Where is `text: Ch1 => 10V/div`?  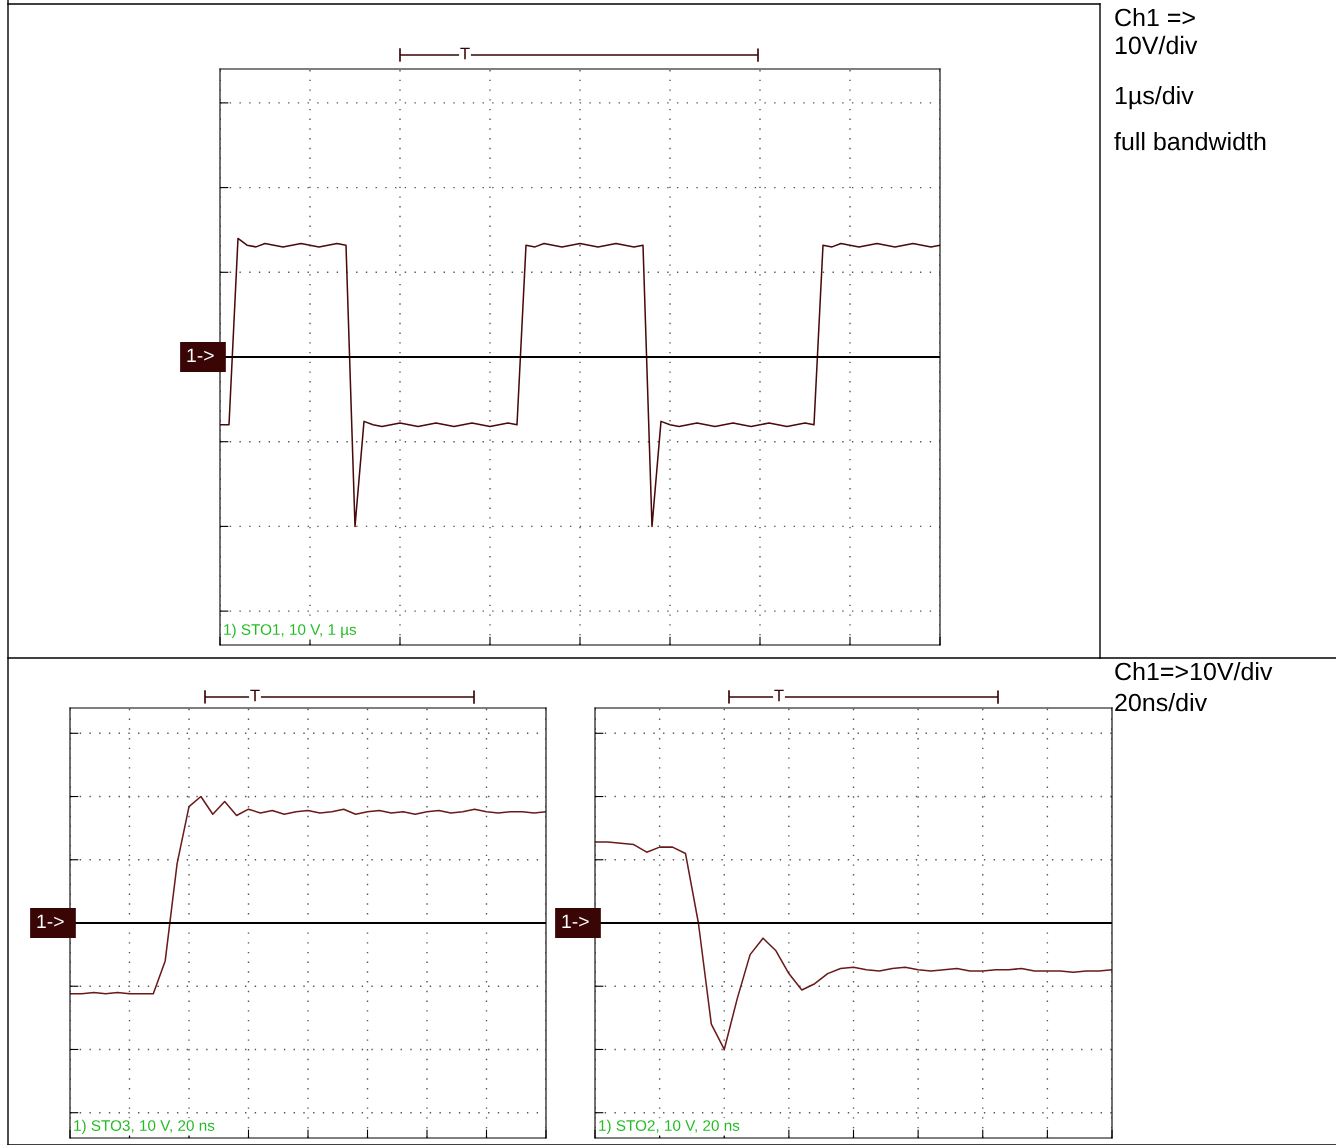 text: Ch1 => 10V/div is located at coordinates (1156, 31).